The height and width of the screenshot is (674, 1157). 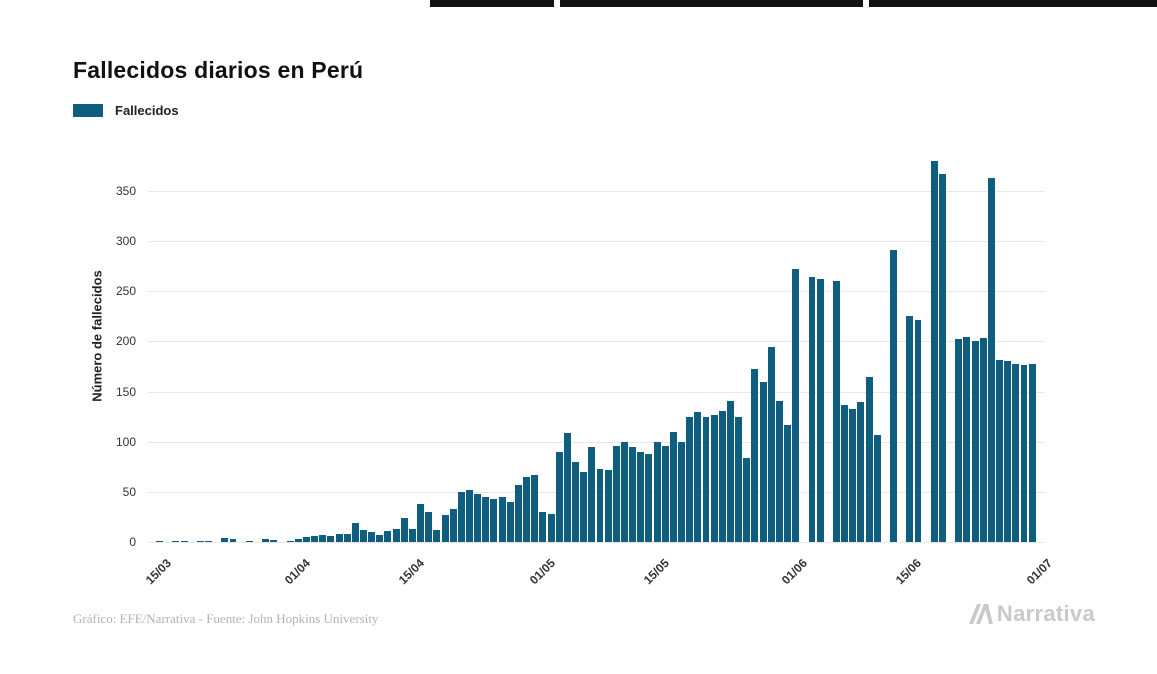 I want to click on bar-14/06, so click(x=910, y=429).